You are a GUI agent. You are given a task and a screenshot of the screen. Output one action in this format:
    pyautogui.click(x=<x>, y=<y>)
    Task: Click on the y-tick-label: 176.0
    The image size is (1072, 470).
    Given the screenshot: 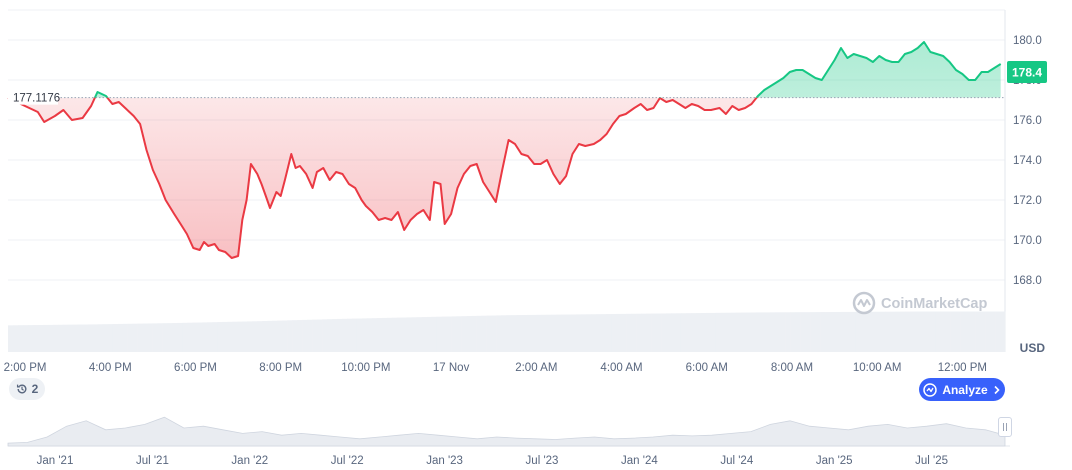 What is the action you would take?
    pyautogui.click(x=1027, y=121)
    